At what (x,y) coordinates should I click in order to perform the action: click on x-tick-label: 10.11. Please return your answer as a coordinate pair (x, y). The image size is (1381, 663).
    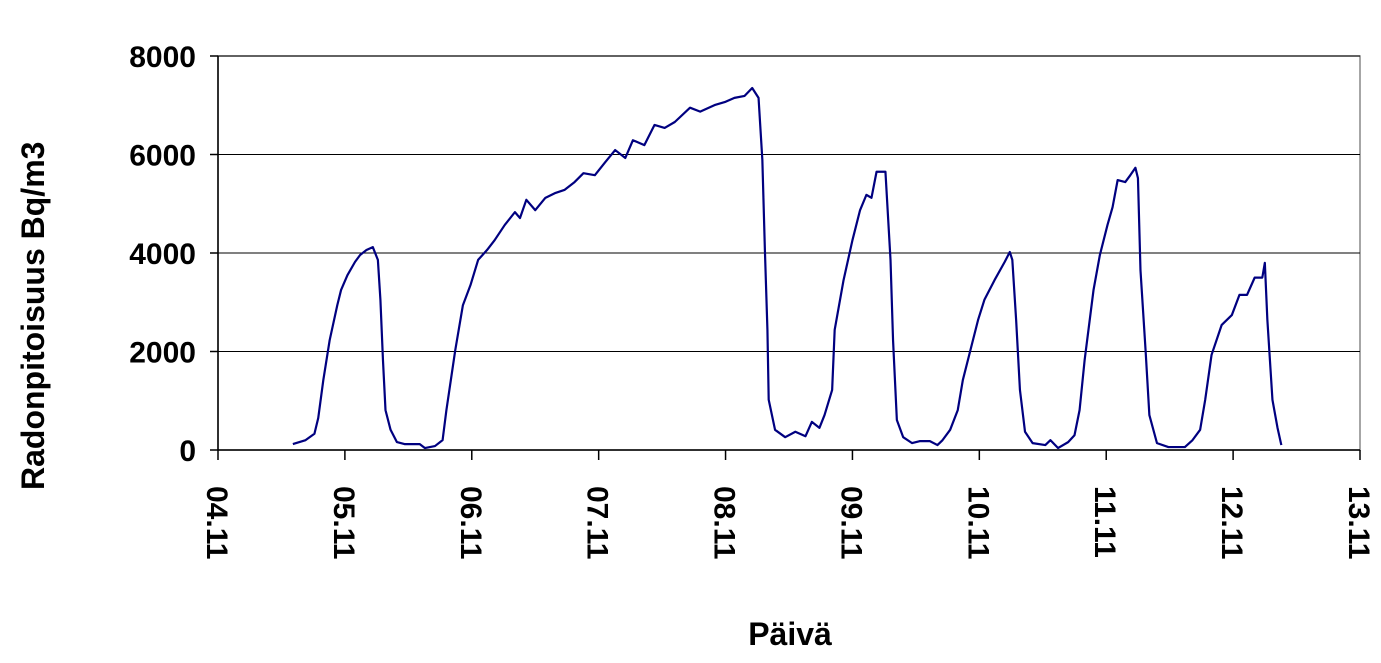
    Looking at the image, I should click on (977, 522).